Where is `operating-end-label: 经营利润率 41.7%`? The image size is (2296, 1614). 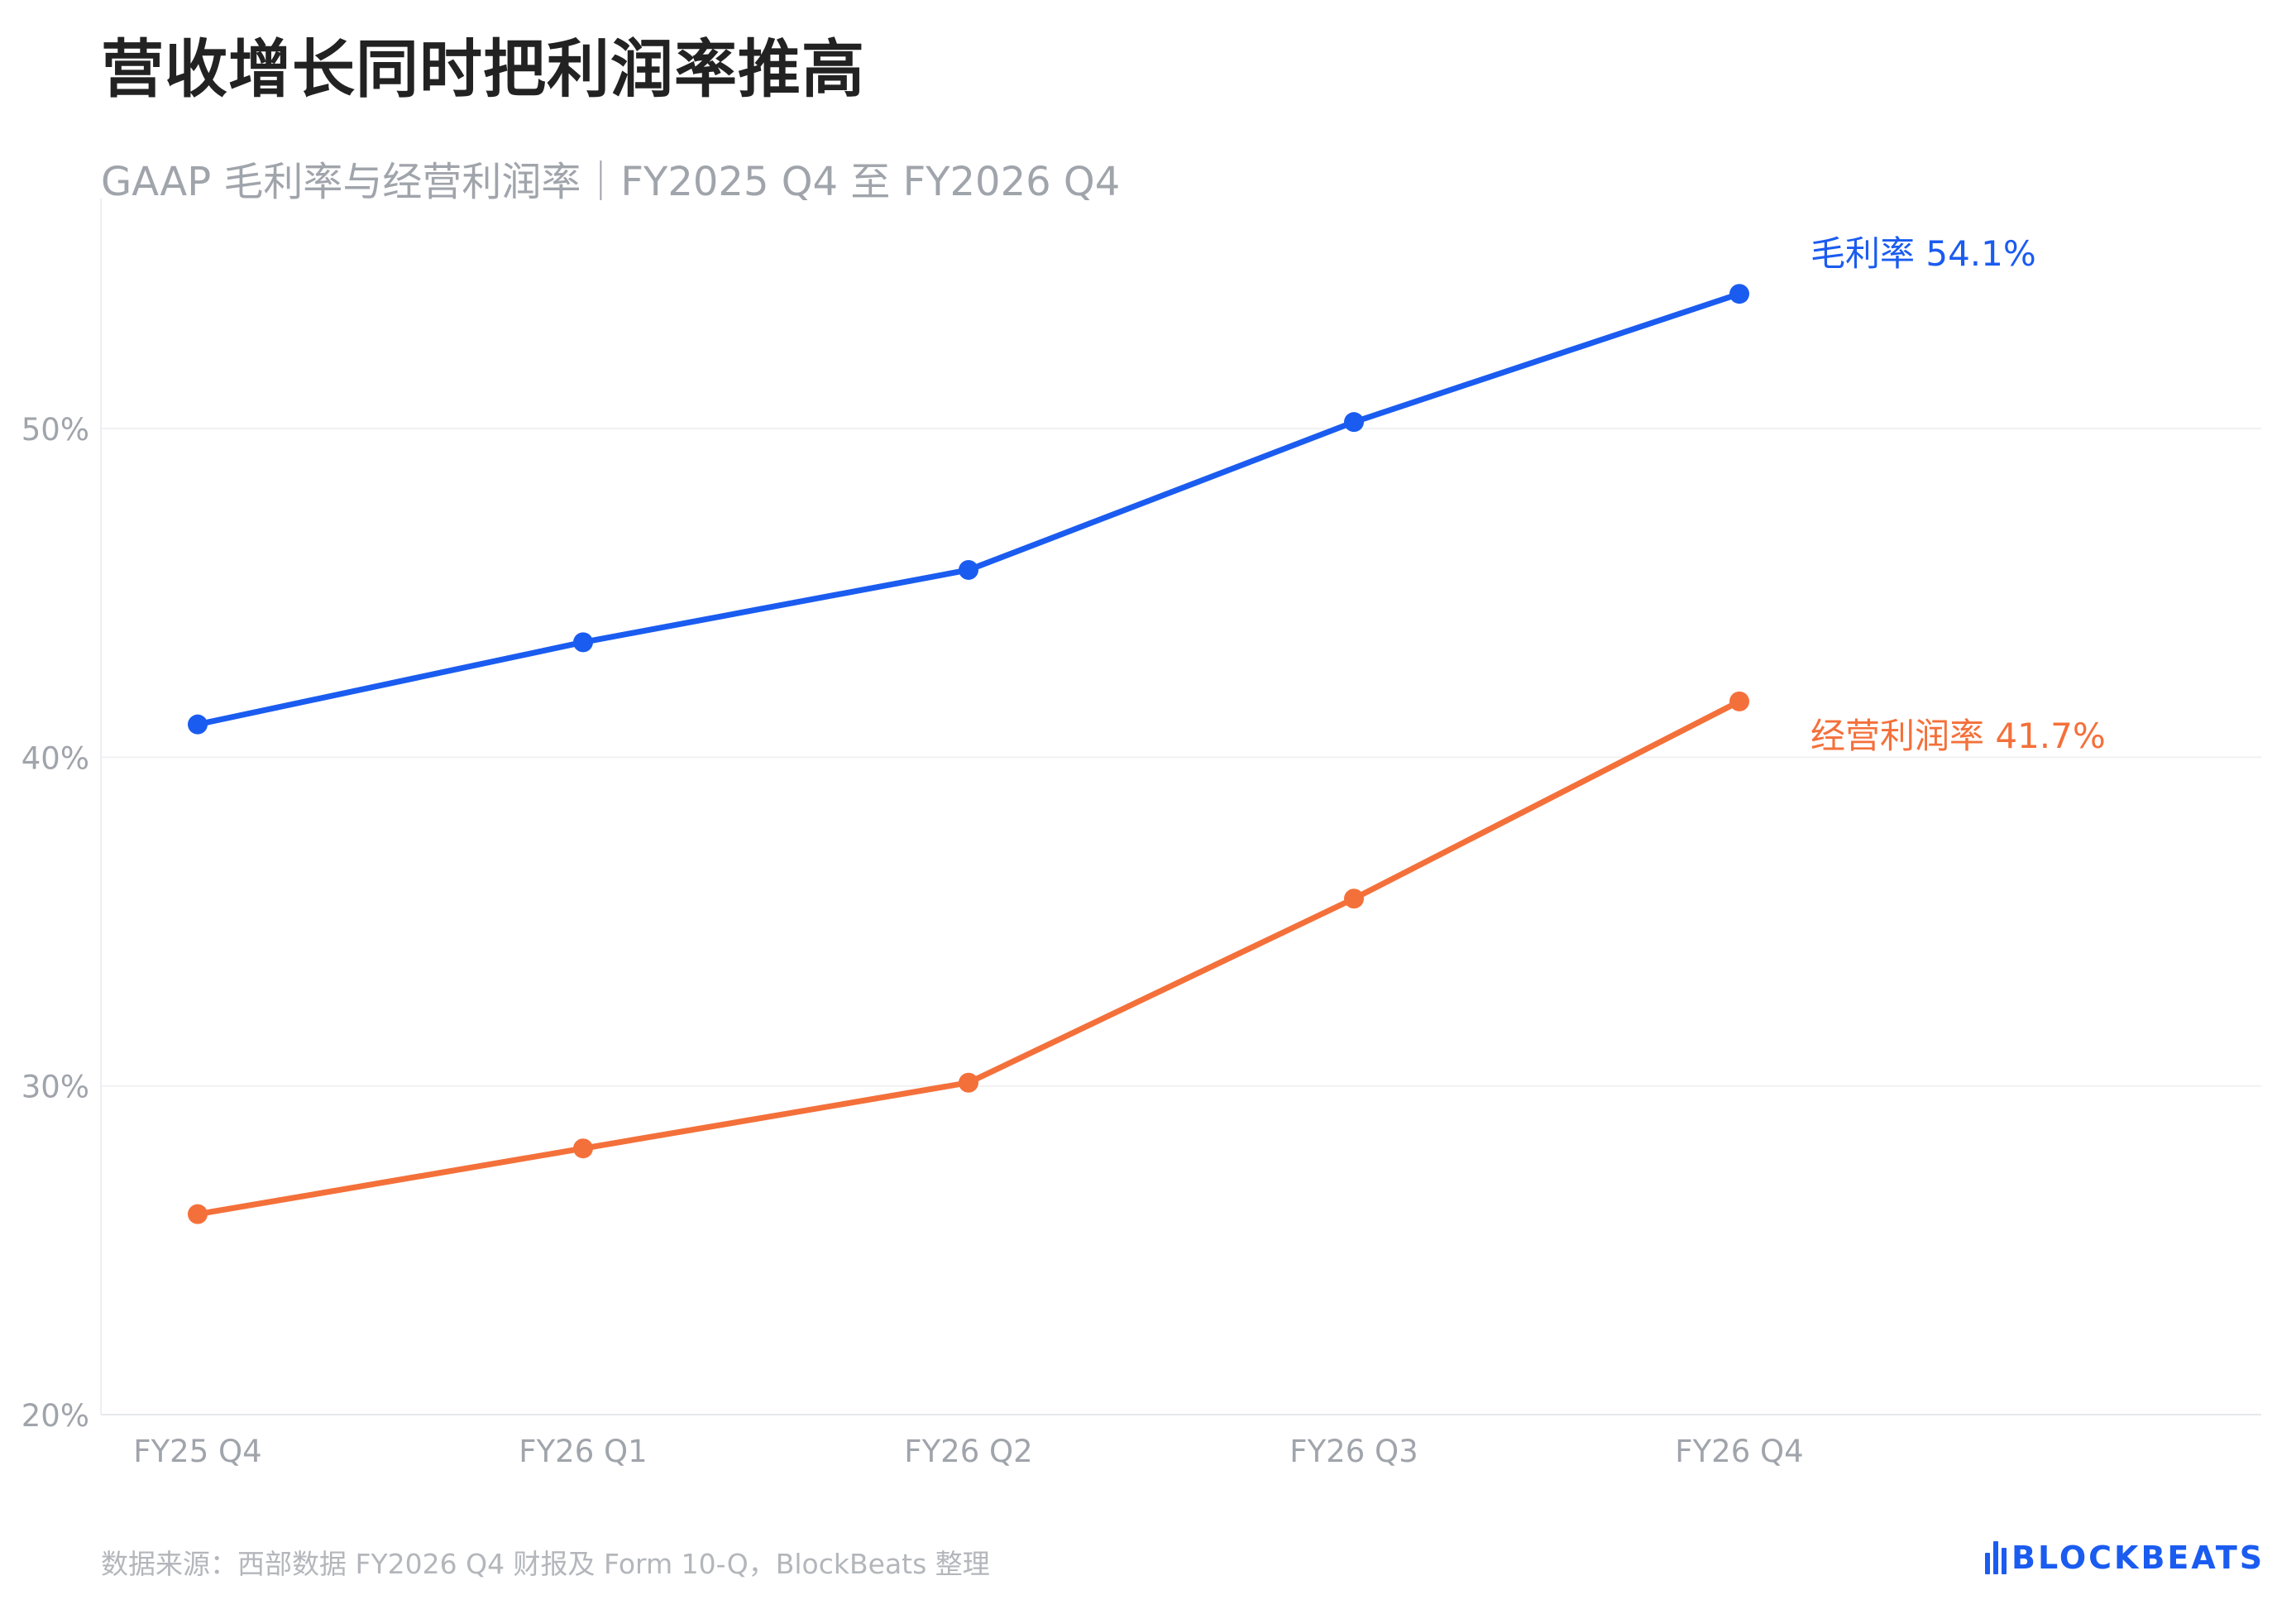
operating-end-label: 经营利润率 41.7% is located at coordinates (1958, 736).